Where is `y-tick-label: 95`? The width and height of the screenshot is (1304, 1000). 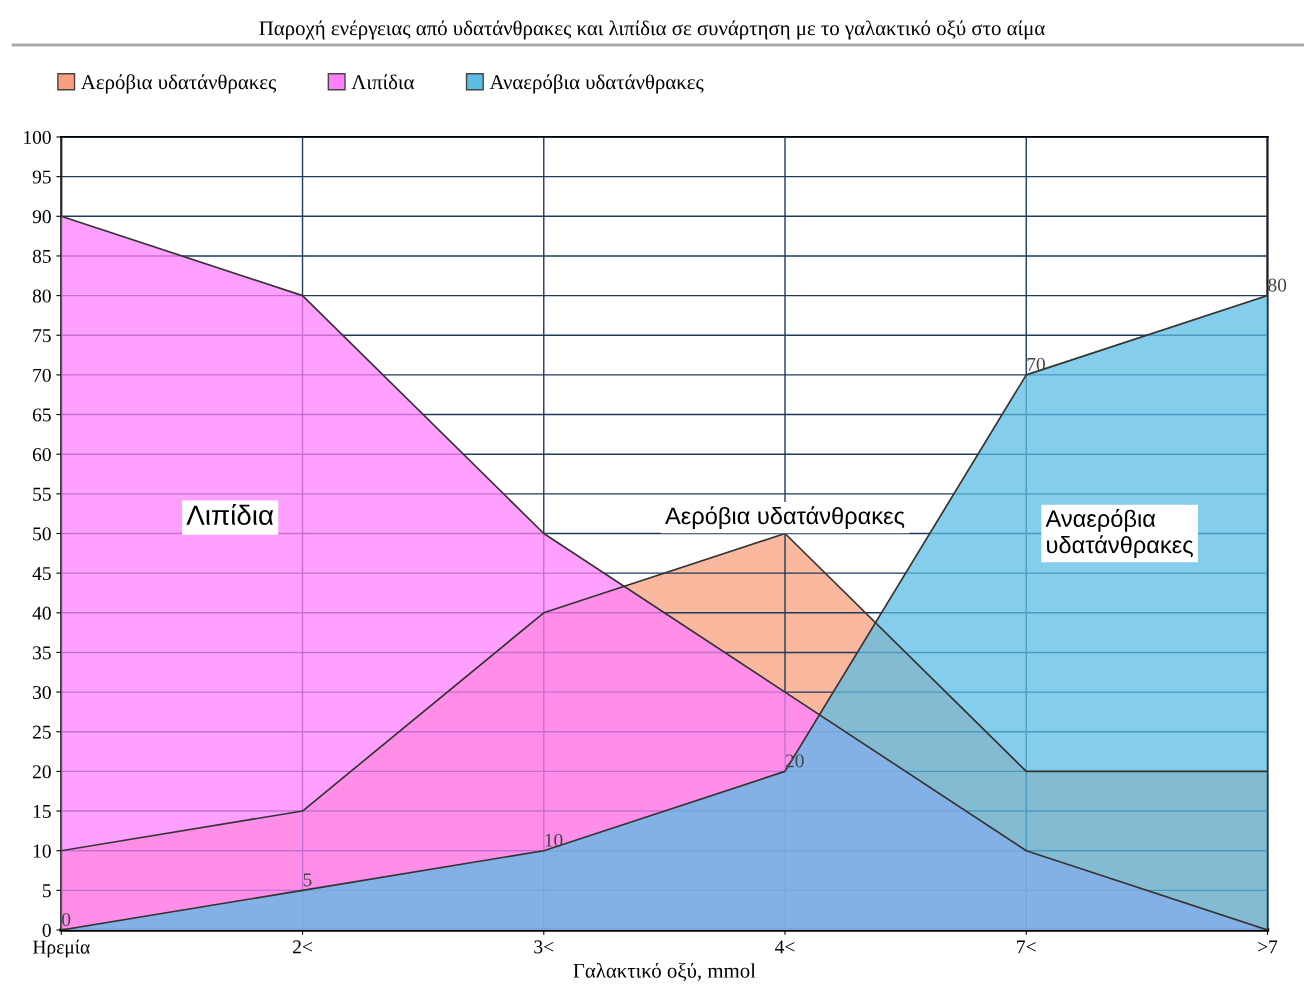 y-tick-label: 95 is located at coordinates (41, 177).